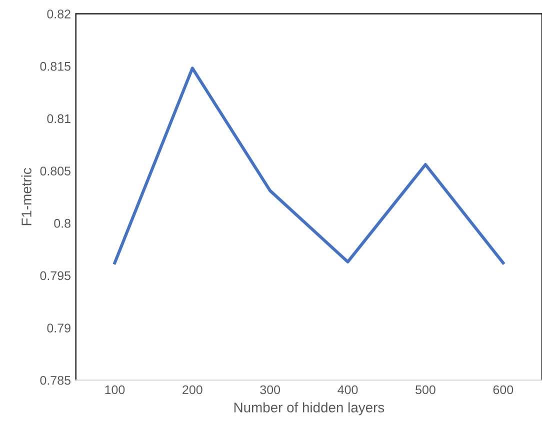  I want to click on y-tick-label: 0.805, so click(55, 171).